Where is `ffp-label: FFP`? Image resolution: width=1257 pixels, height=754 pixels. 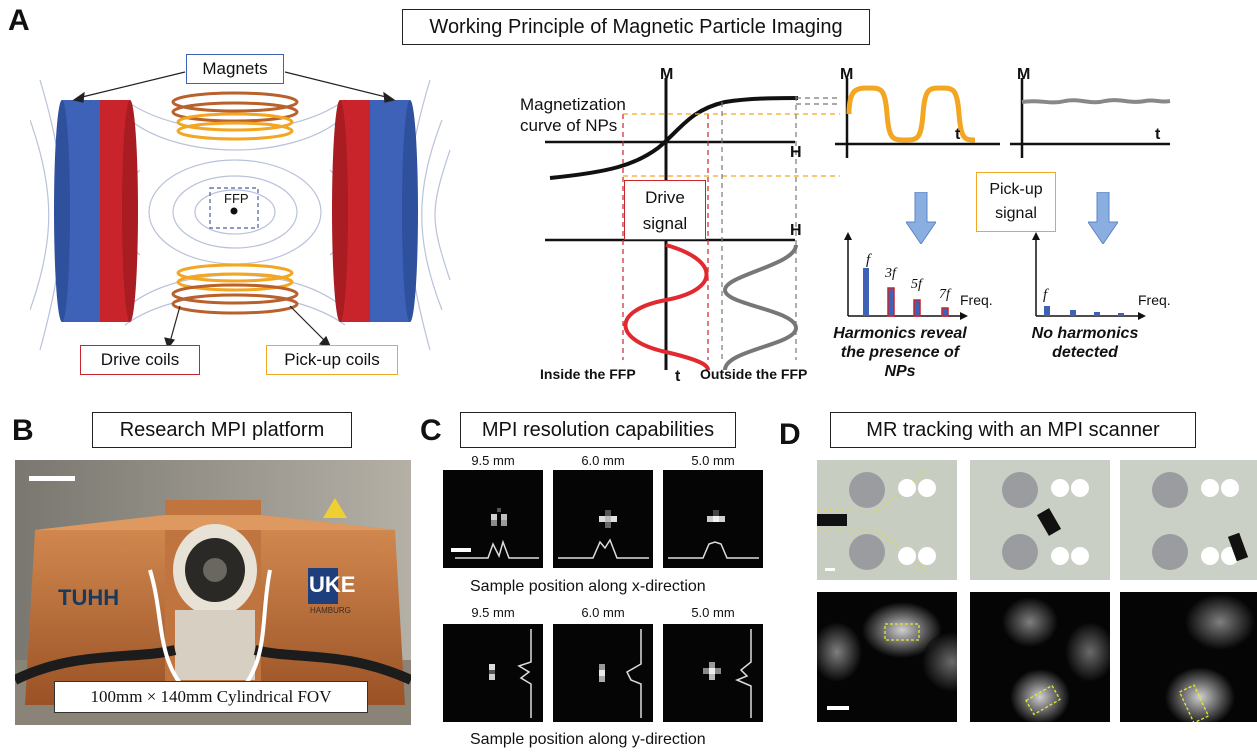 ffp-label: FFP is located at coordinates (236, 198).